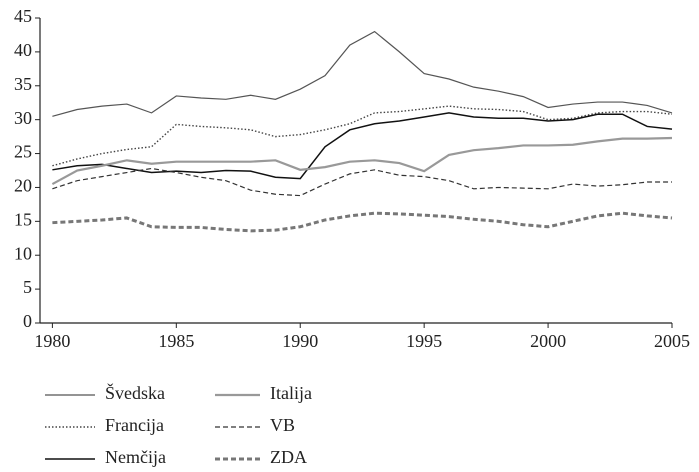 The height and width of the screenshot is (472, 699). I want to click on legend-label: ZDA, so click(288, 457).